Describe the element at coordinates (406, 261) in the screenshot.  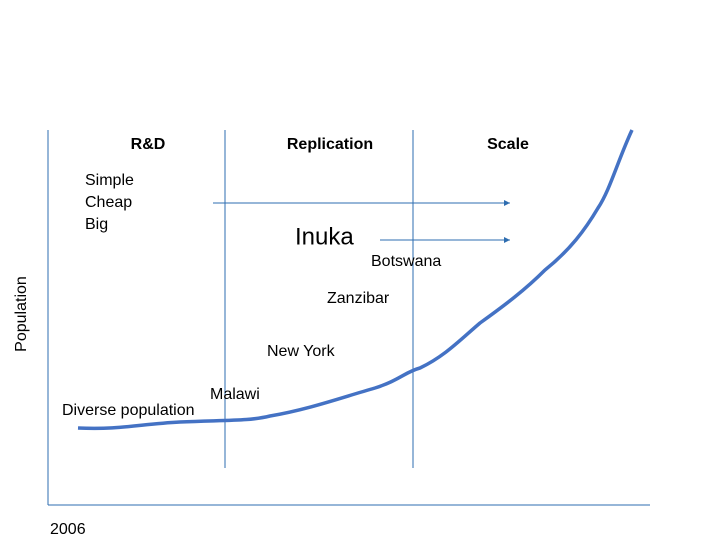
I see `place: Botswana` at that location.